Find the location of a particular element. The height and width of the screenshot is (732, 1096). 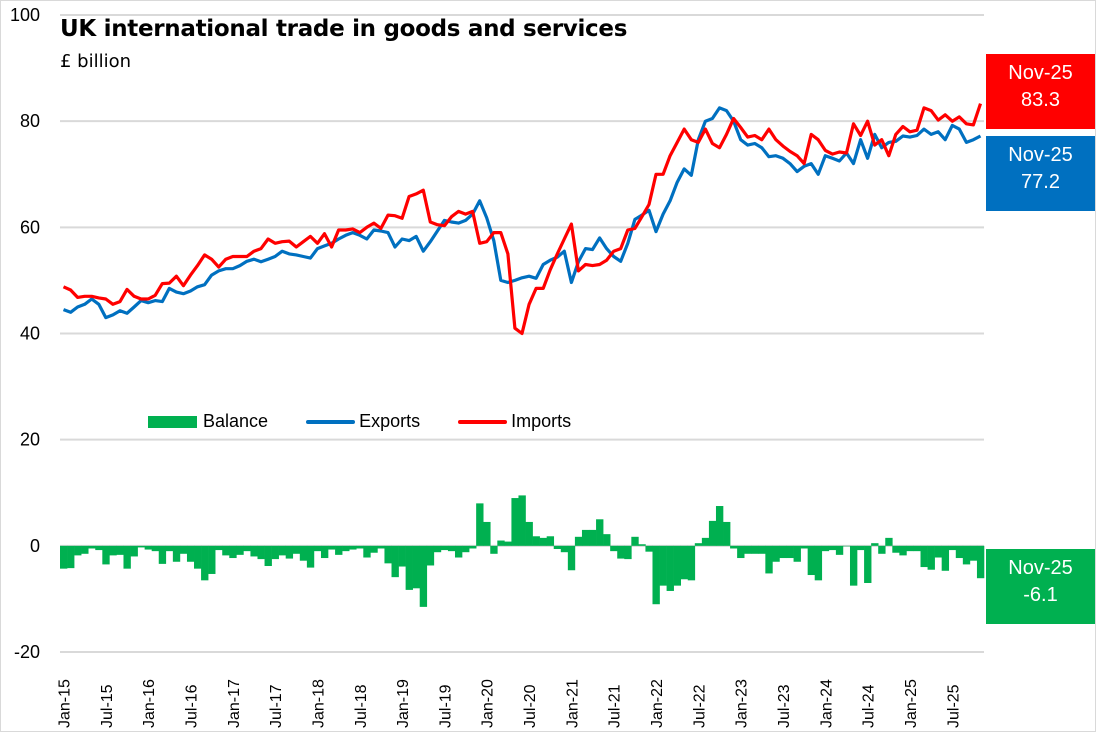

legend: Balance Exports Imports is located at coordinates (378, 421).